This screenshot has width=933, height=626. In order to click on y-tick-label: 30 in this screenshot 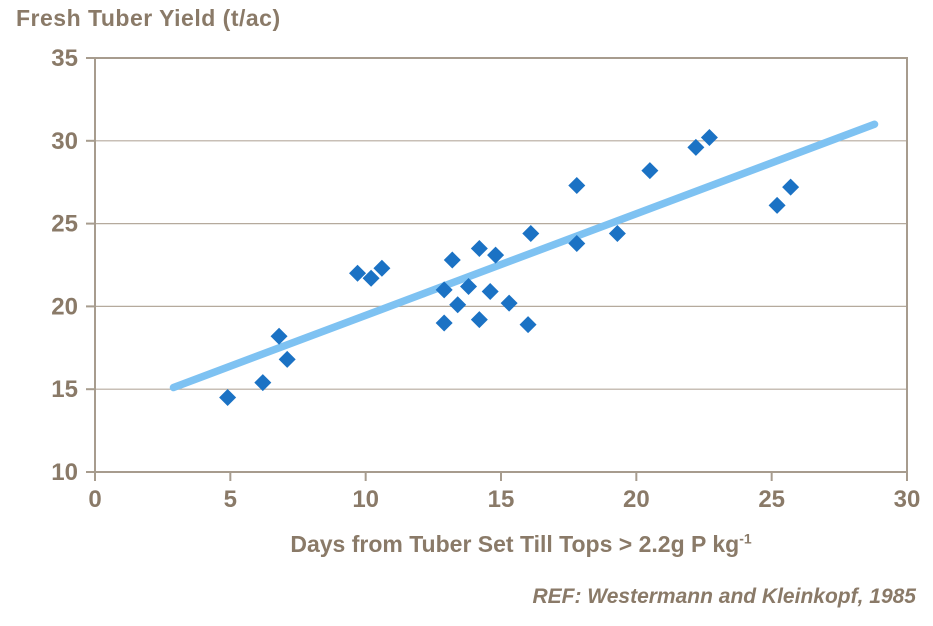, I will do `click(64, 141)`.